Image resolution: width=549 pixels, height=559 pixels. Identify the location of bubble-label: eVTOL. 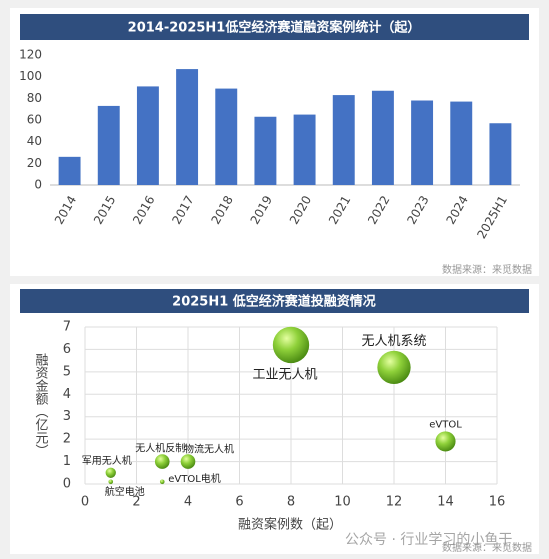
(445, 424).